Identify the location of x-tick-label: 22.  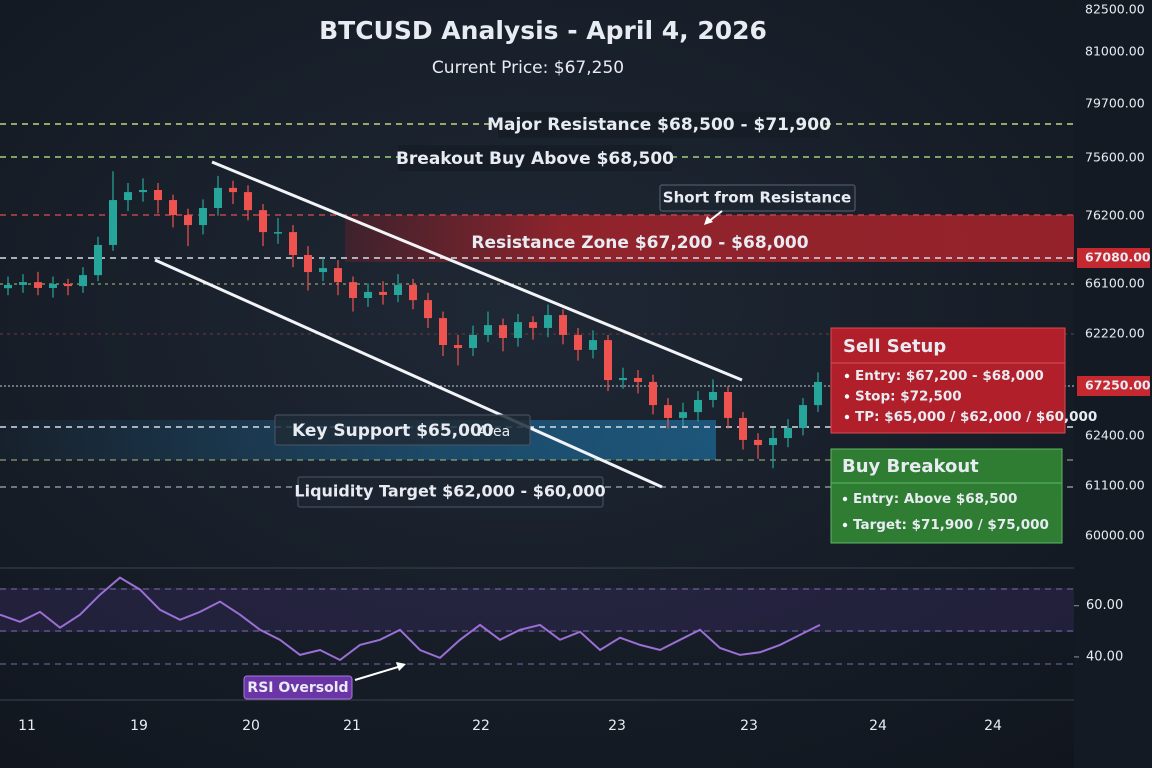
(481, 726).